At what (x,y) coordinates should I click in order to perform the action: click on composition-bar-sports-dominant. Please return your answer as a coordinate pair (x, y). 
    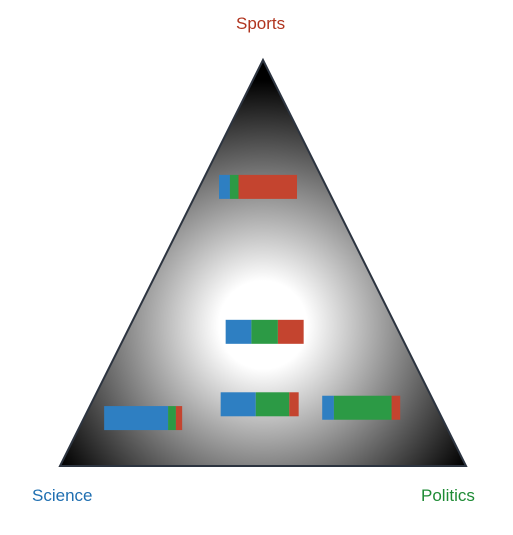
    Looking at the image, I should click on (258, 186).